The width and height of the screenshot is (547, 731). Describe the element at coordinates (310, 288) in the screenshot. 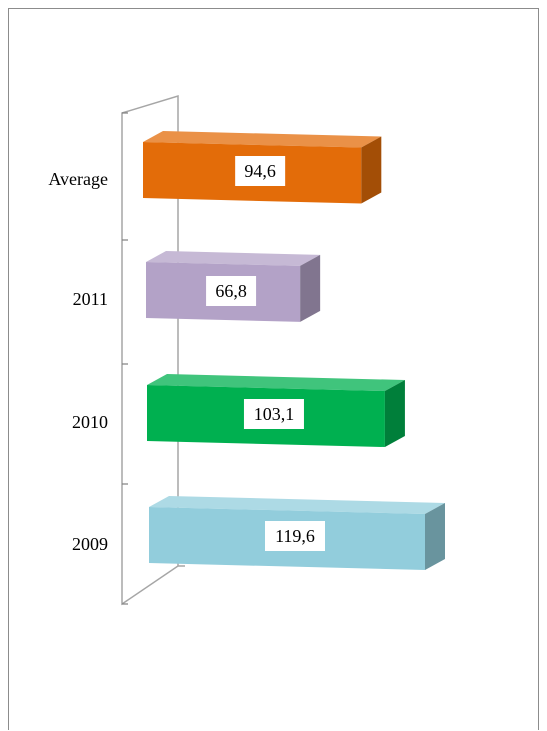

I see `bar-side-2011` at that location.